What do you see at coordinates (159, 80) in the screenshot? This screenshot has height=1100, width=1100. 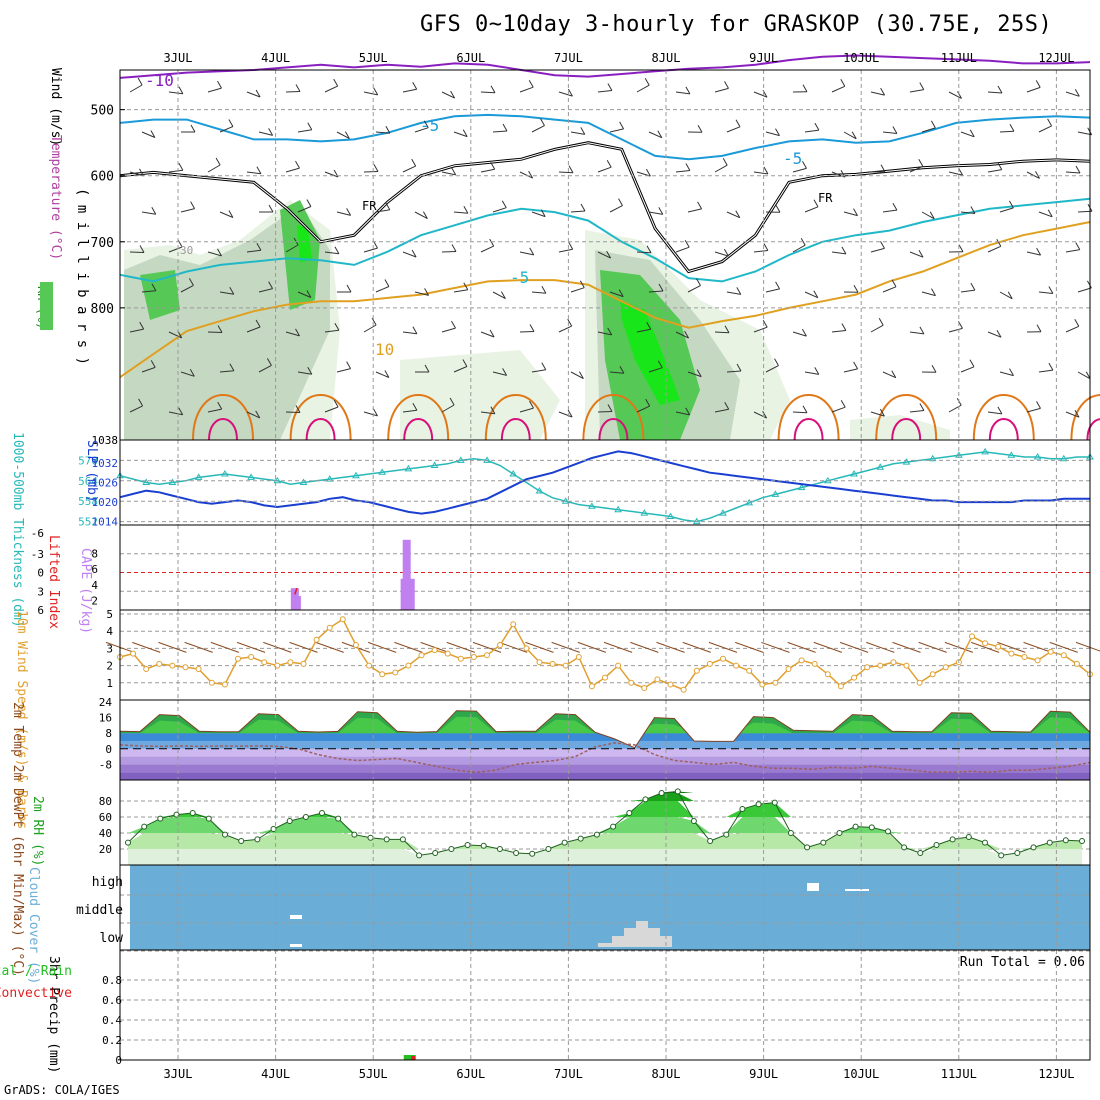 I see `contour-label: -10` at bounding box center [159, 80].